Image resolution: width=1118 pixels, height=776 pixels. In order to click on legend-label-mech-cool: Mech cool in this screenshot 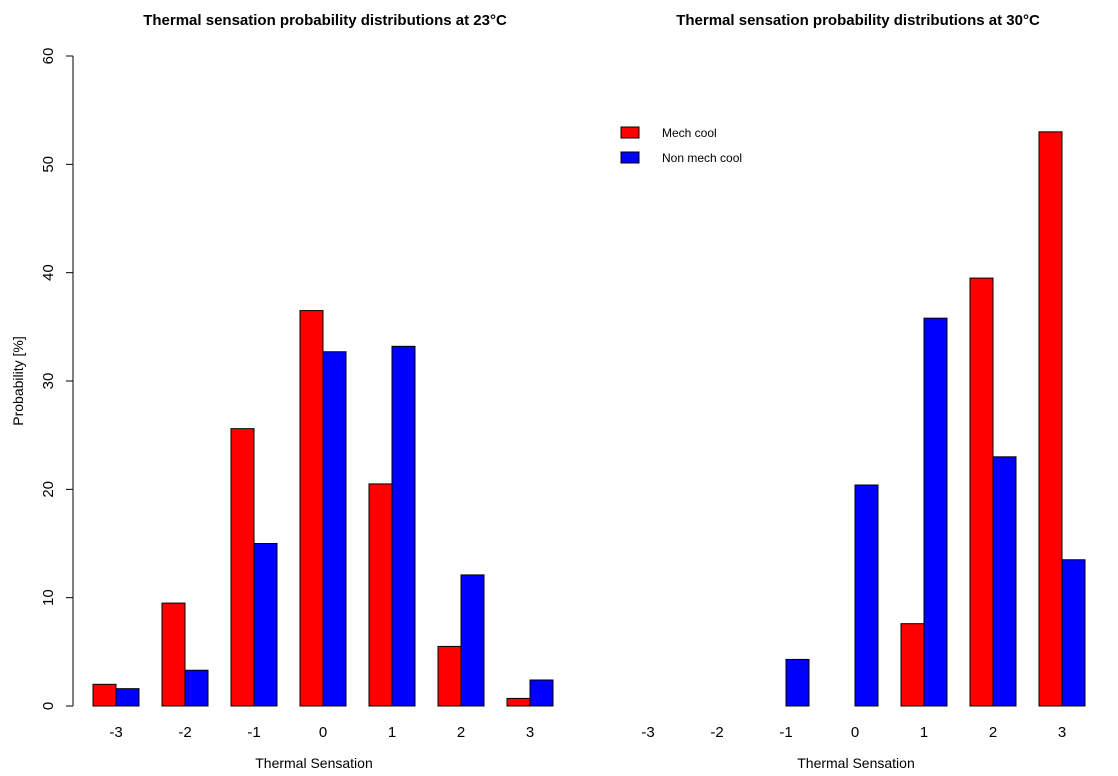, I will do `click(689, 133)`.